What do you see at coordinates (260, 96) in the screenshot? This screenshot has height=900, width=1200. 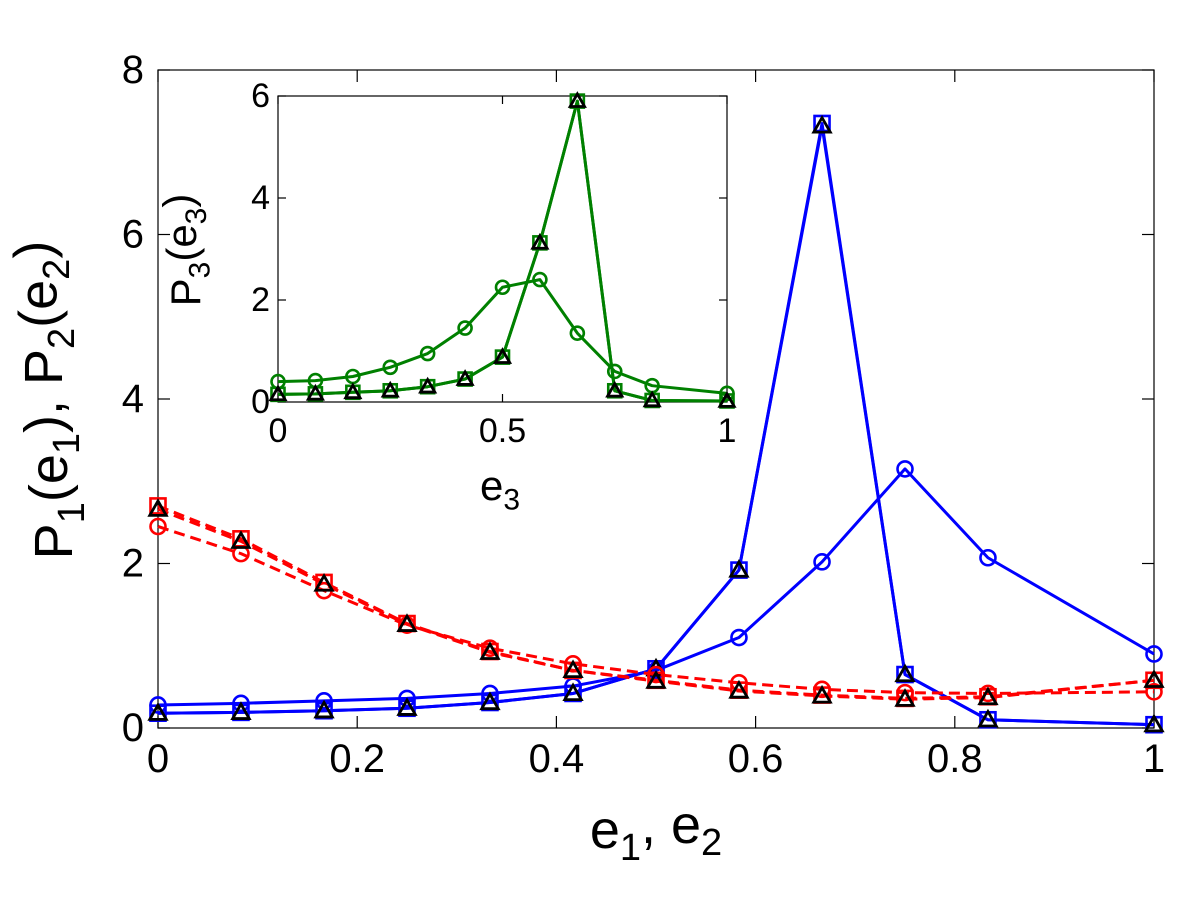 I see `inset-y-tick-label: 6` at bounding box center [260, 96].